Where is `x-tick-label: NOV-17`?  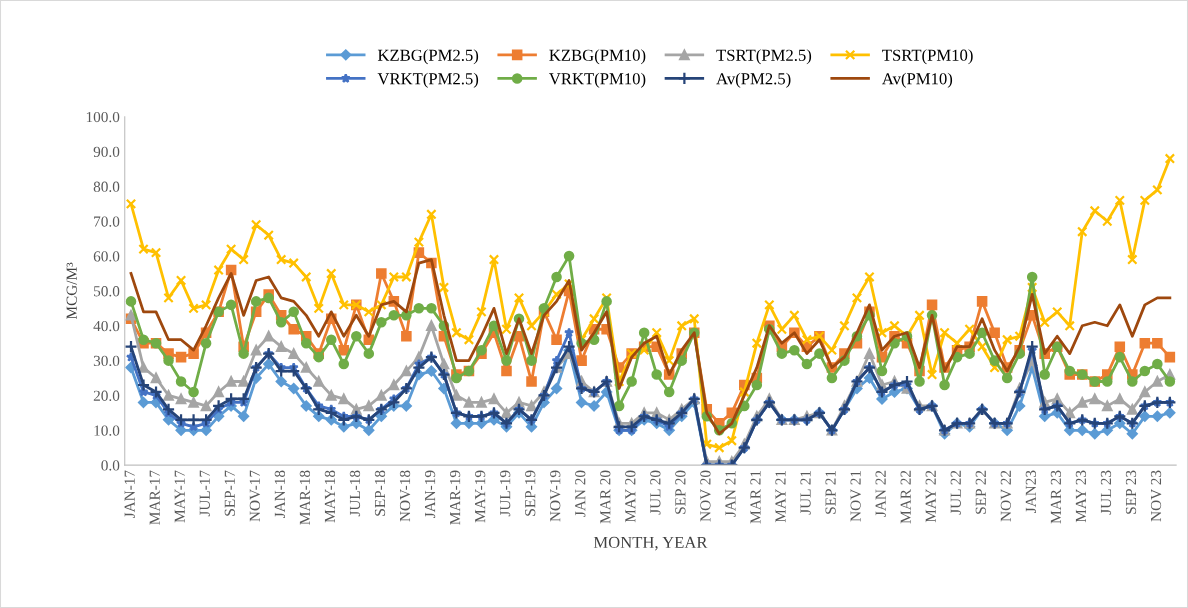 x-tick-label: NOV-17 is located at coordinates (255, 496).